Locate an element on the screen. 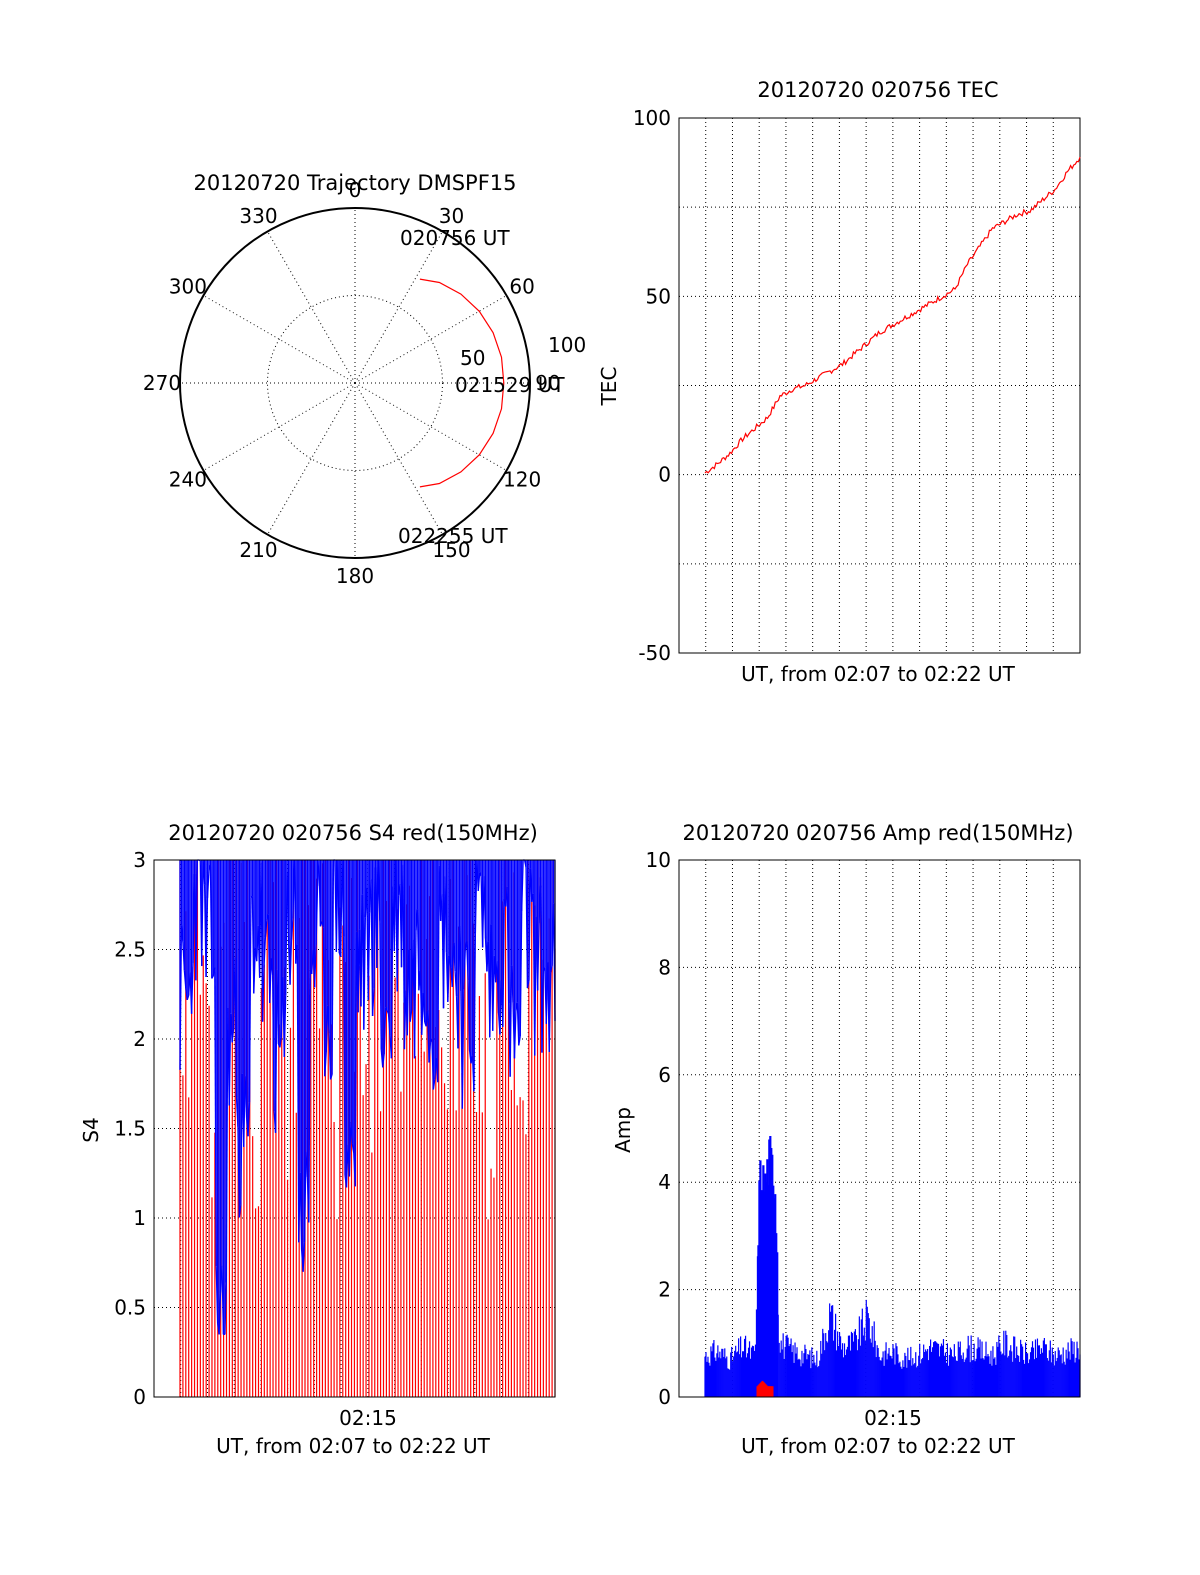 Image resolution: width=1200 pixels, height=1575 pixels. s4-title: 20120720 020756 S4 red(150MHz) is located at coordinates (353, 833).